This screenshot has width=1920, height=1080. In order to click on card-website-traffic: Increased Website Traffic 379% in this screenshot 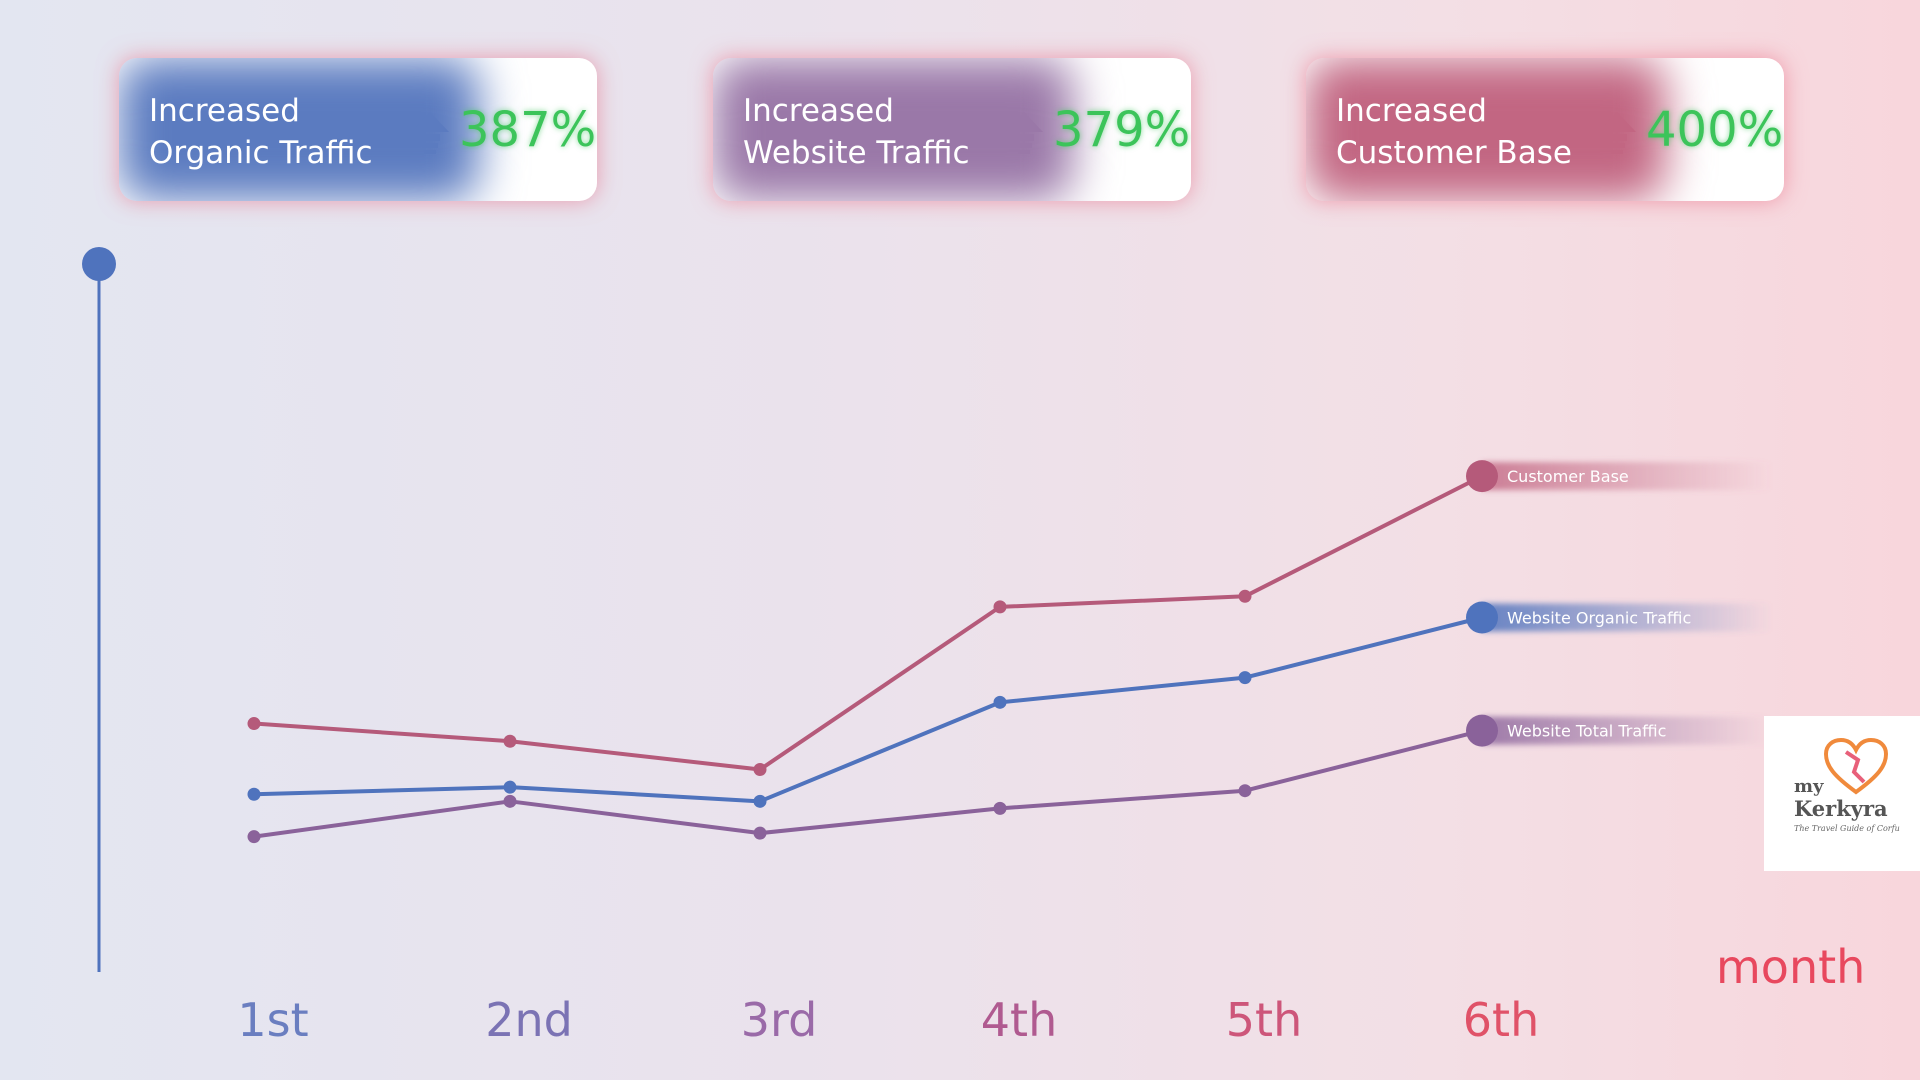, I will do `click(952, 129)`.